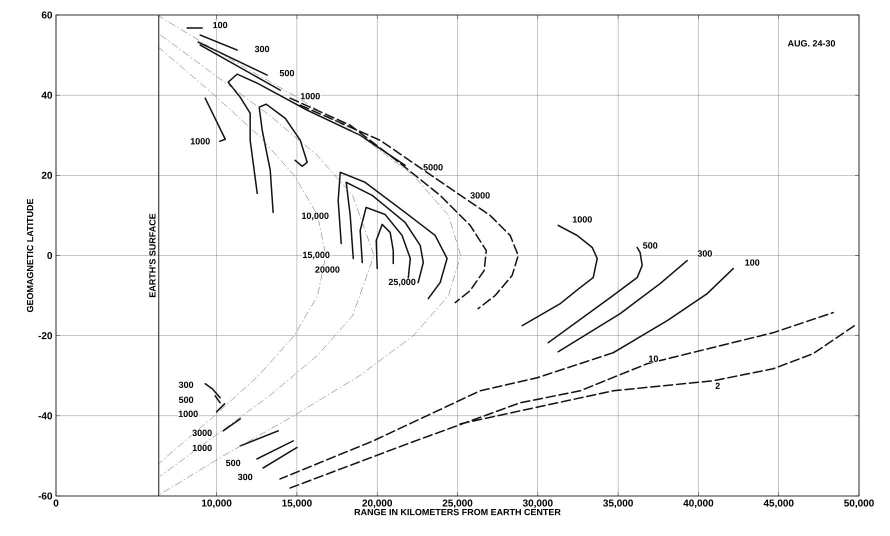 Image resolution: width=890 pixels, height=536 pixels. Describe the element at coordinates (47, 175) in the screenshot. I see `y-tick-label: 20` at that location.